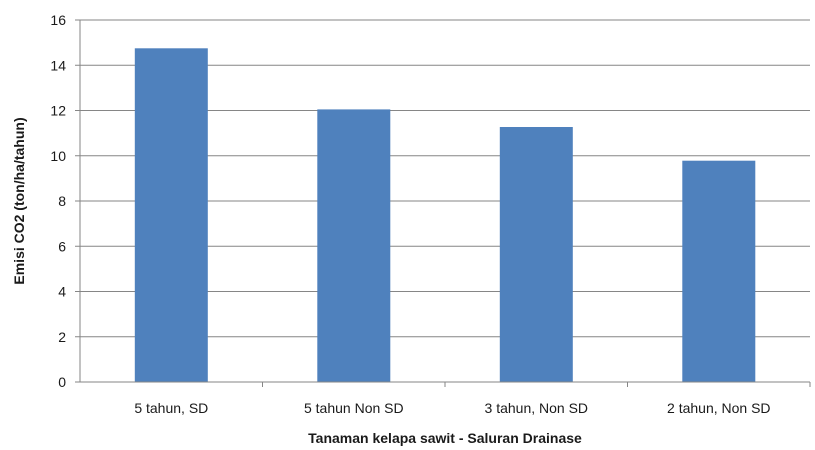 This screenshot has width=815, height=450. What do you see at coordinates (62, 337) in the screenshot?
I see `y-tick-label: 2` at bounding box center [62, 337].